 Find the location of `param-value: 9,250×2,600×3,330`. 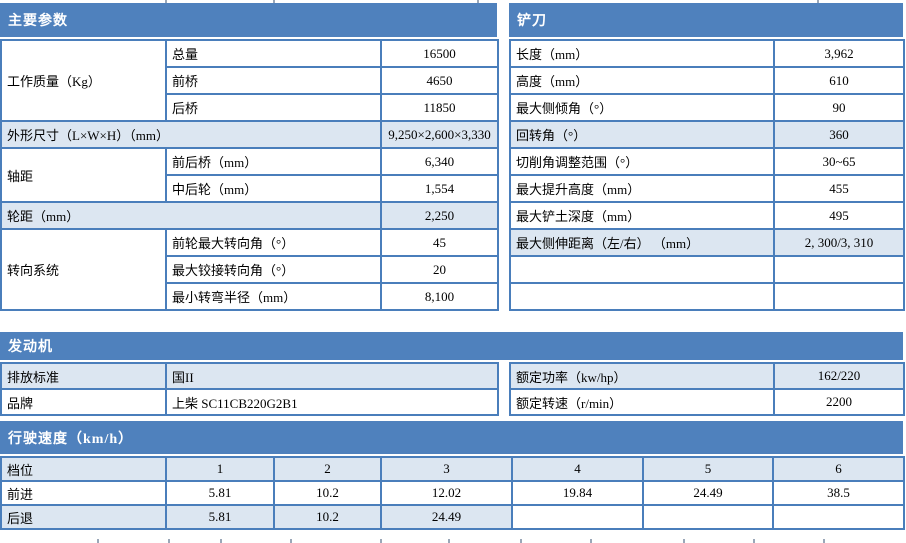

param-value: 9,250×2,600×3,330 is located at coordinates (439, 134).